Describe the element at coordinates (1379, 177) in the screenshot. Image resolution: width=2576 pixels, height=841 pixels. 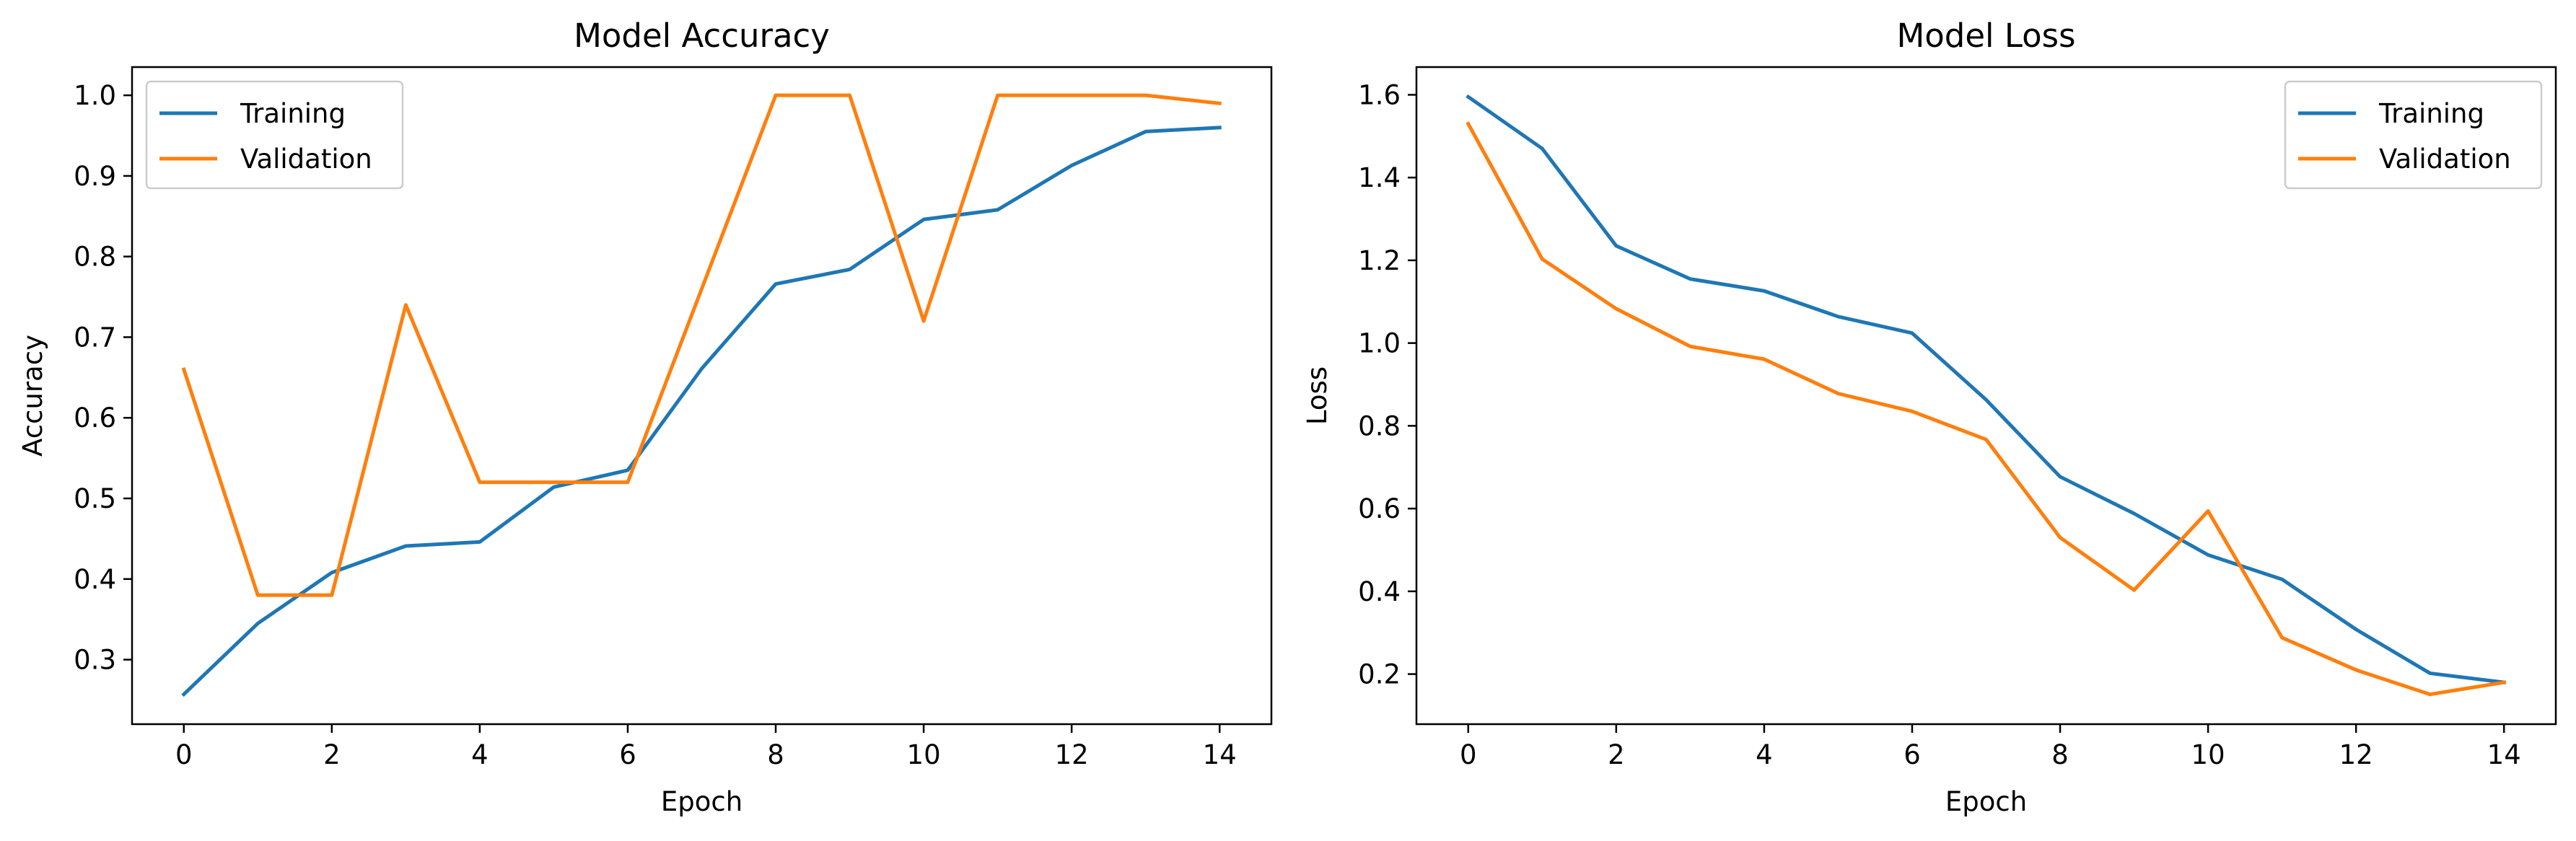
I see `y-tick-label: 1.4` at that location.